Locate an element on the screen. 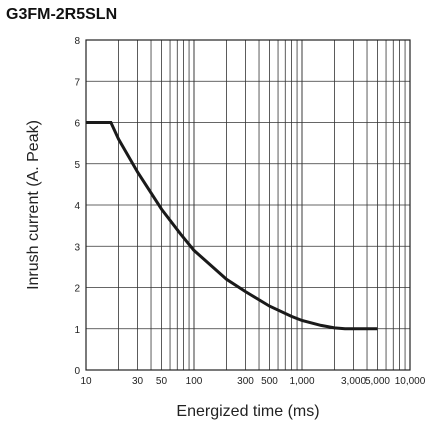 Image resolution: width=440 pixels, height=427 pixels. x-tick-label: 3,000 is located at coordinates (353, 381).